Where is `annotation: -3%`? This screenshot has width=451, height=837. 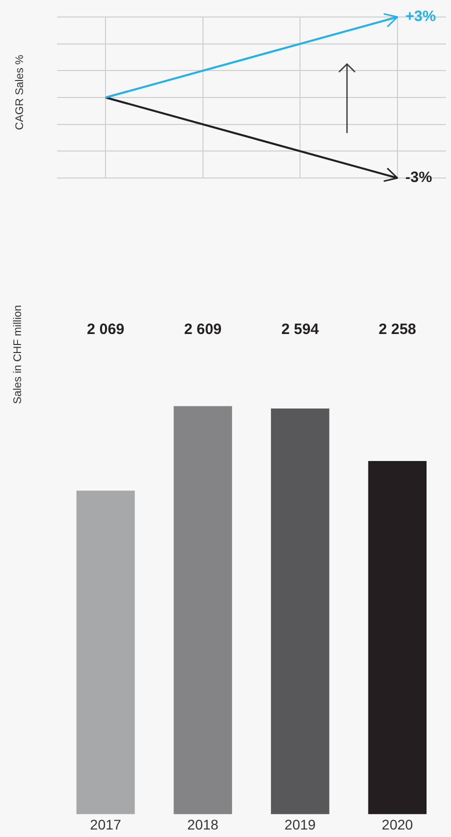
annotation: -3% is located at coordinates (418, 177).